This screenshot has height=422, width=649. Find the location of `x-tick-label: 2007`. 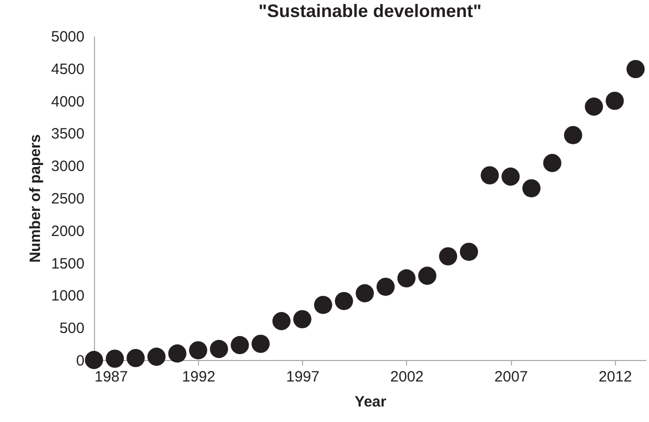

x-tick-label: 2007 is located at coordinates (511, 377).